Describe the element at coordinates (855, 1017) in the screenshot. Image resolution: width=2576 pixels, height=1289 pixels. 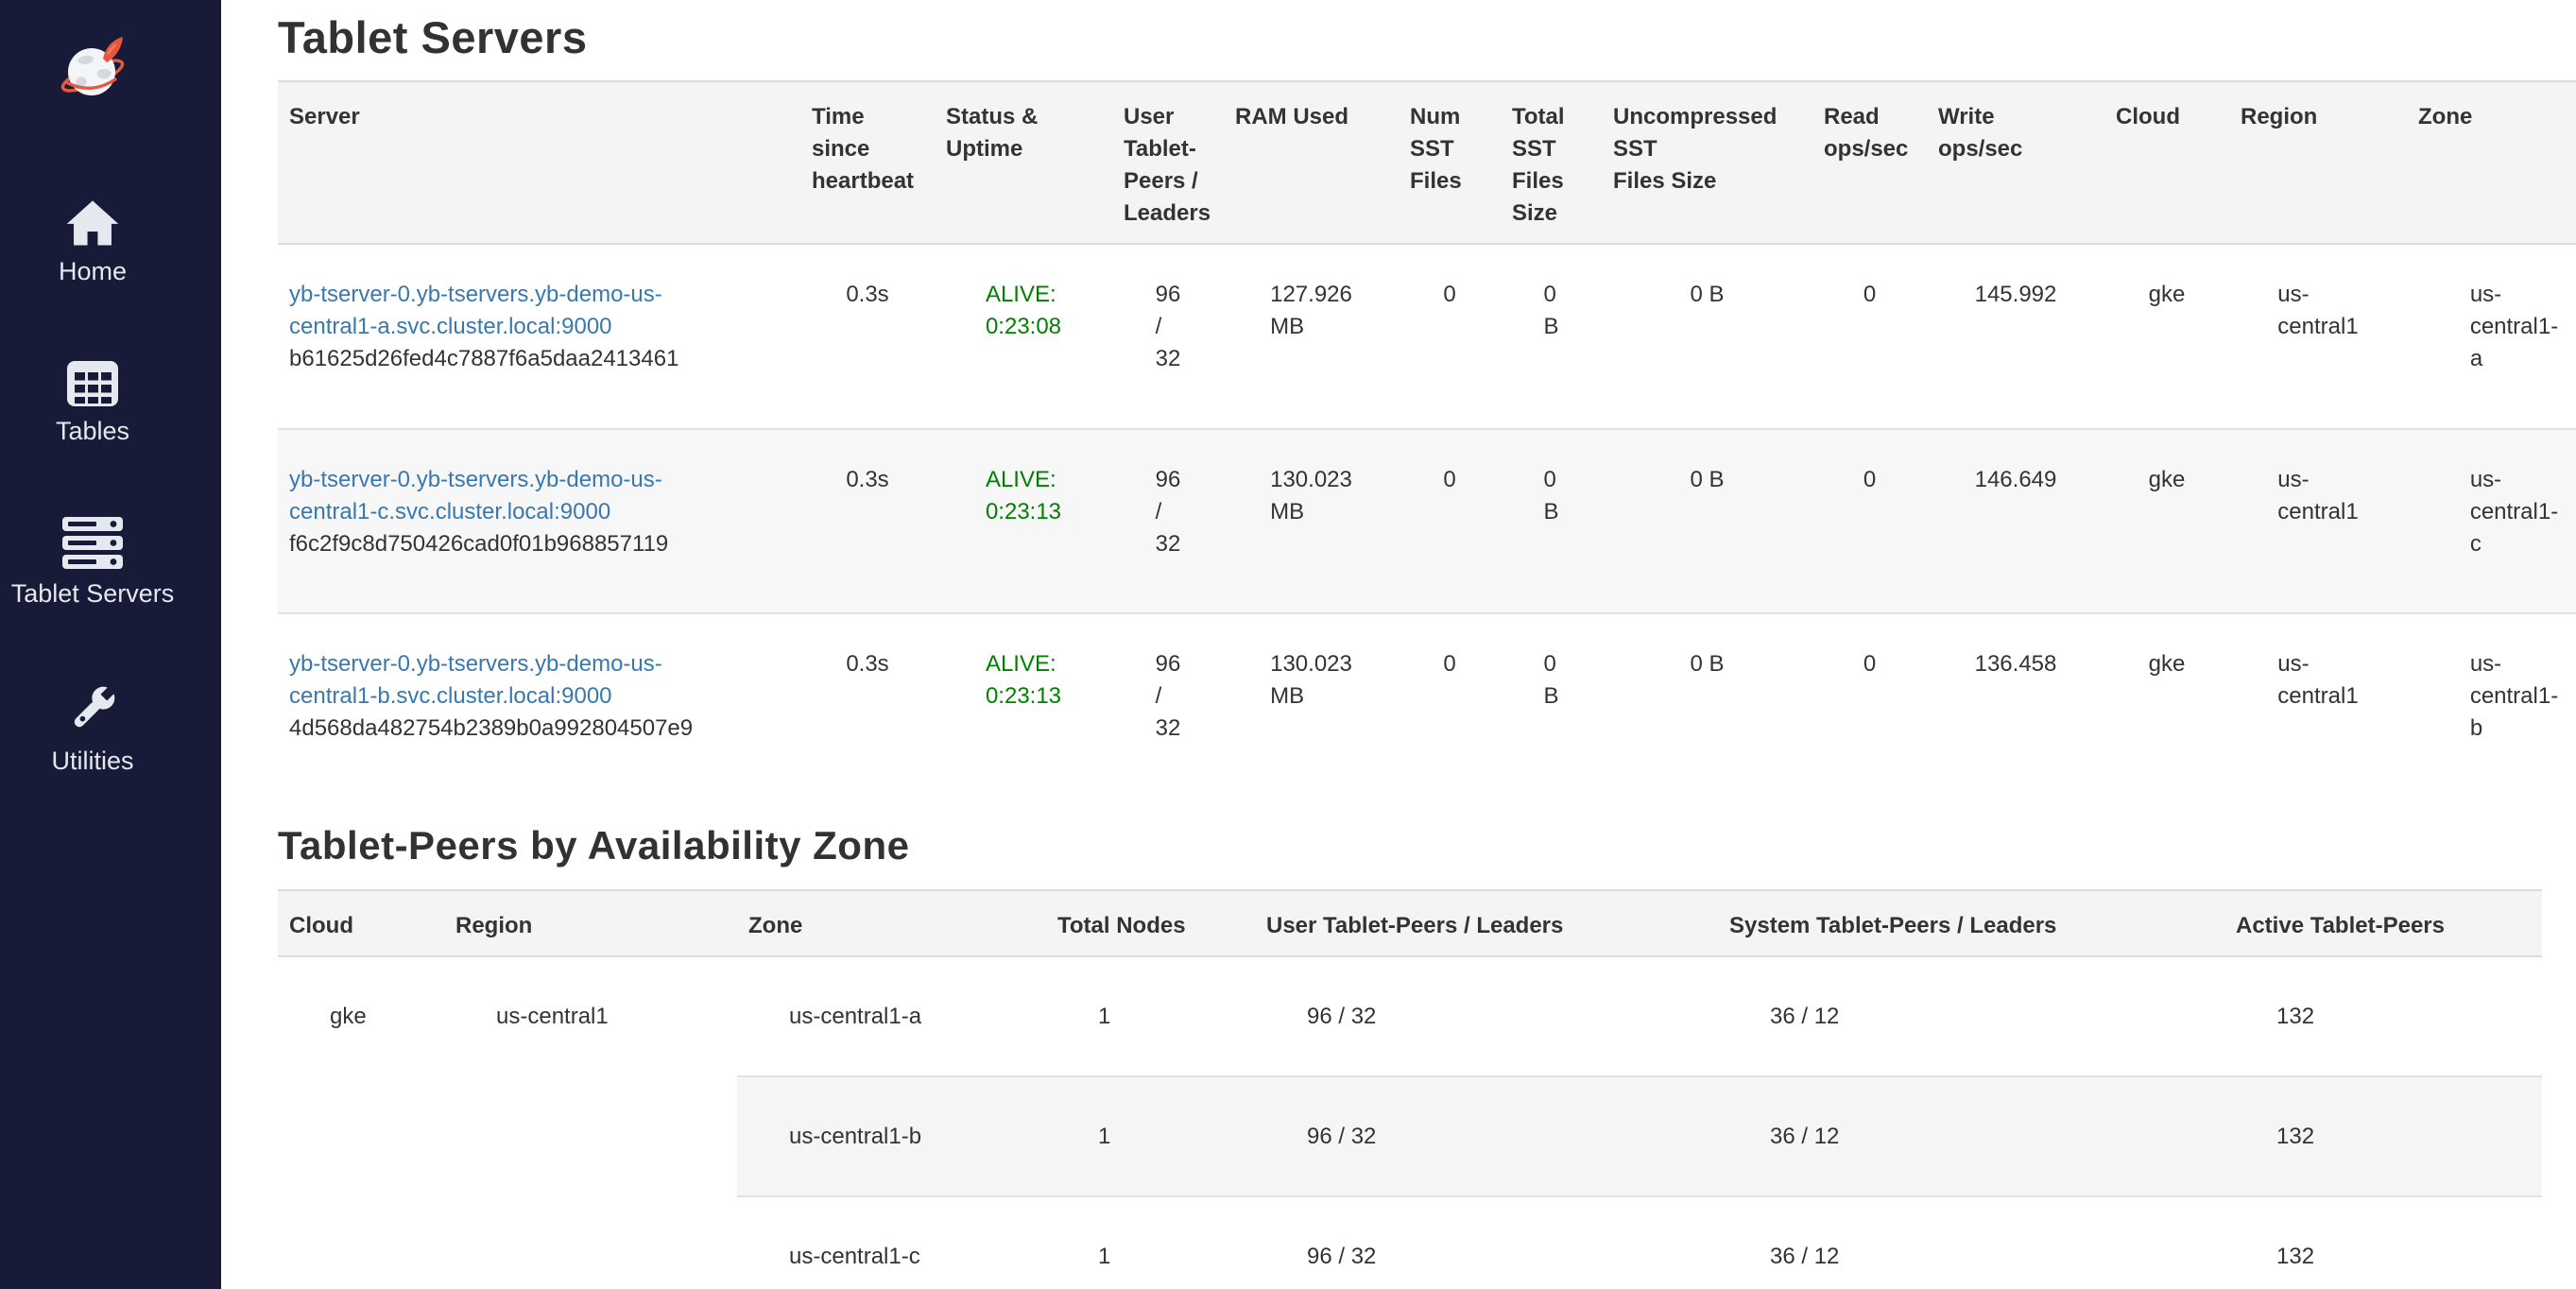
I see `cell-zone: us-central1-a` at that location.